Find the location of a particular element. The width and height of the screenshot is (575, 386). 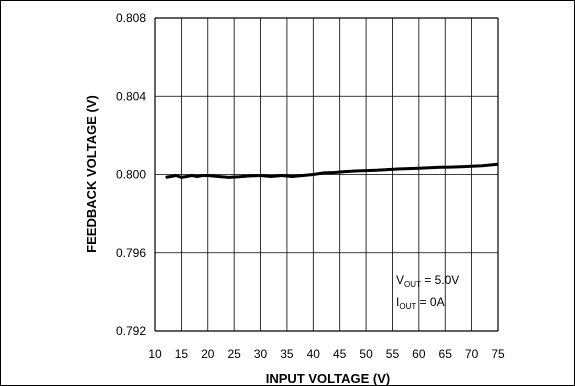

x-tick-label: 45 is located at coordinates (340, 354).